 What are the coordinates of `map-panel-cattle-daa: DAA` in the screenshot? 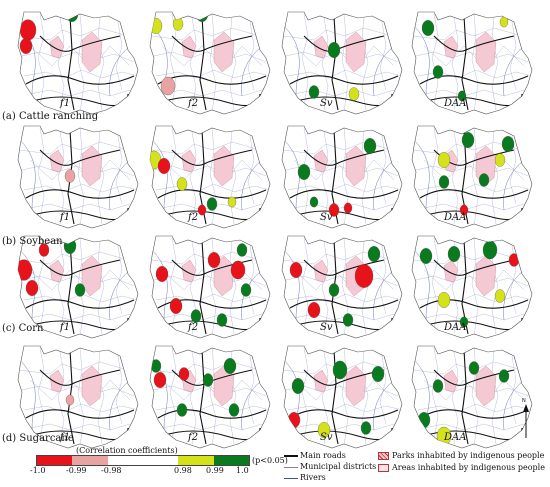 It's located at (472, 63).